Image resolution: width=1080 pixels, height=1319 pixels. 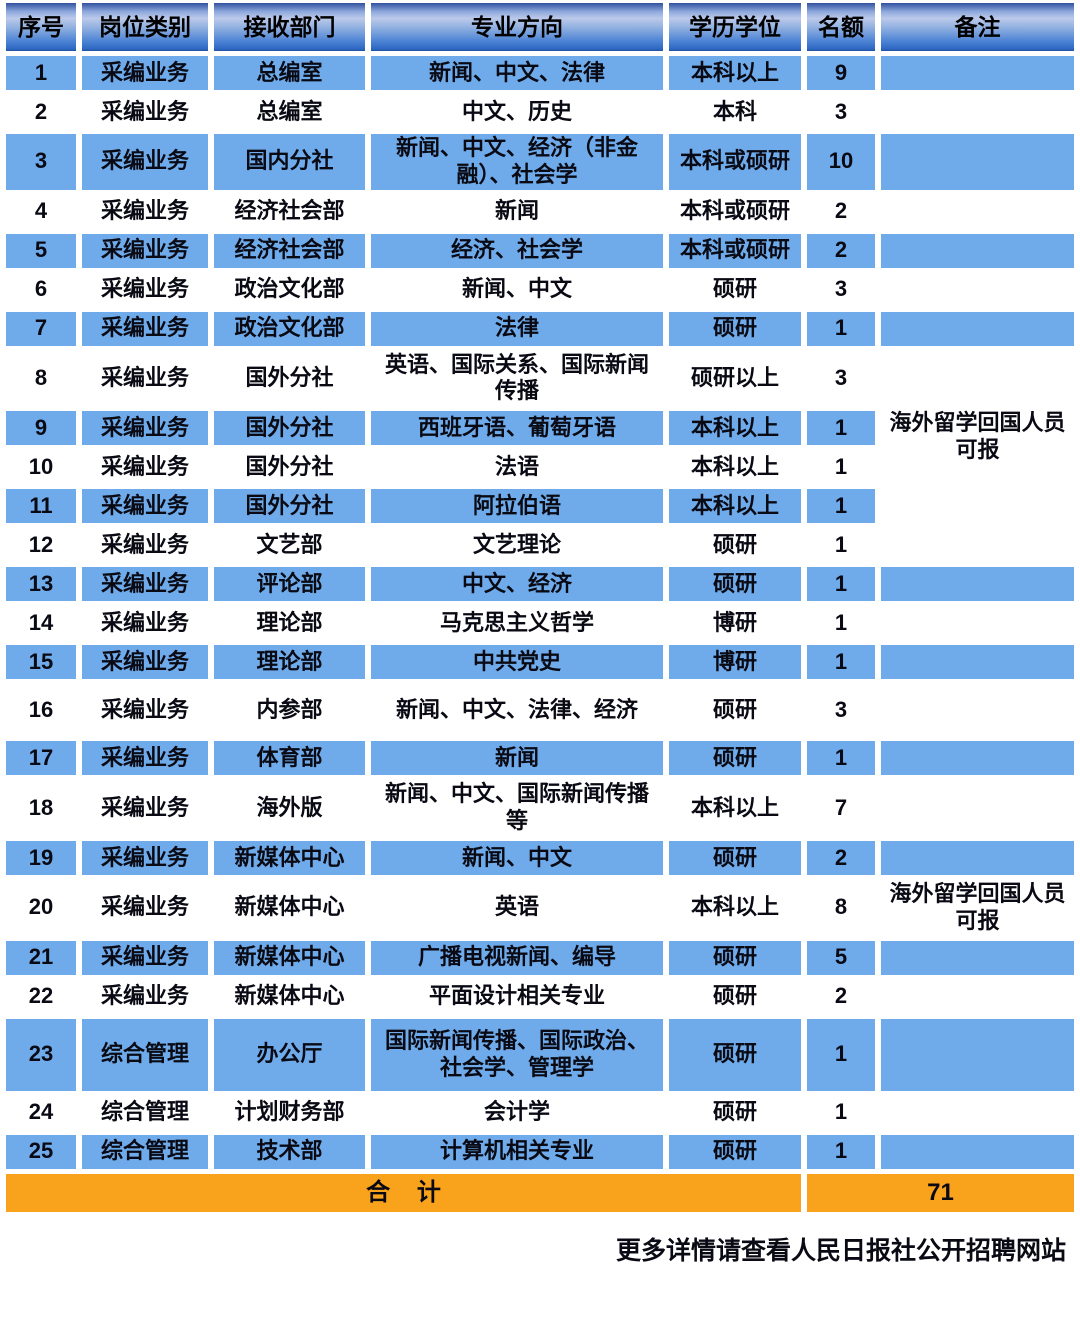 What do you see at coordinates (41, 808) in the screenshot?
I see `cell-no: 18` at bounding box center [41, 808].